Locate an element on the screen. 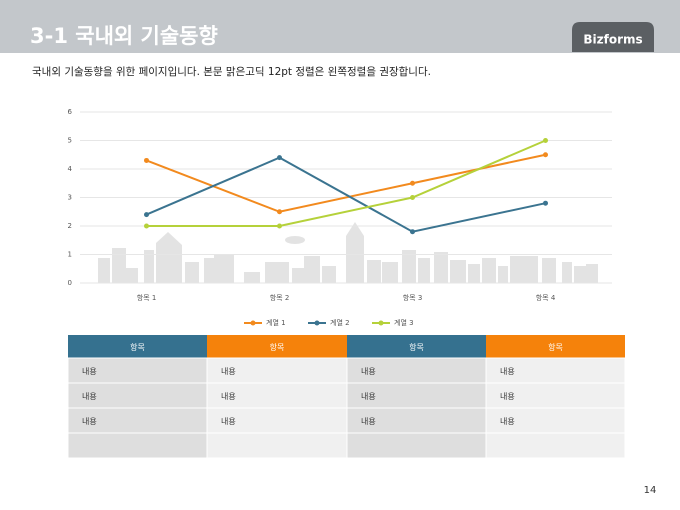 The height and width of the screenshot is (510, 680). legend-label: 계열 2 is located at coordinates (340, 322).